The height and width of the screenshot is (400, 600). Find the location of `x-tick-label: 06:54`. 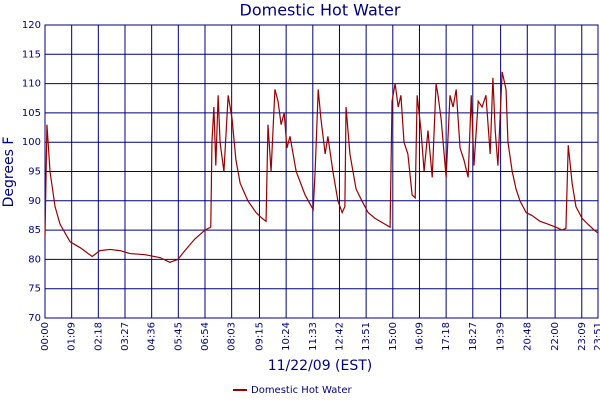

x-tick-label: 06:54 is located at coordinates (205, 336).